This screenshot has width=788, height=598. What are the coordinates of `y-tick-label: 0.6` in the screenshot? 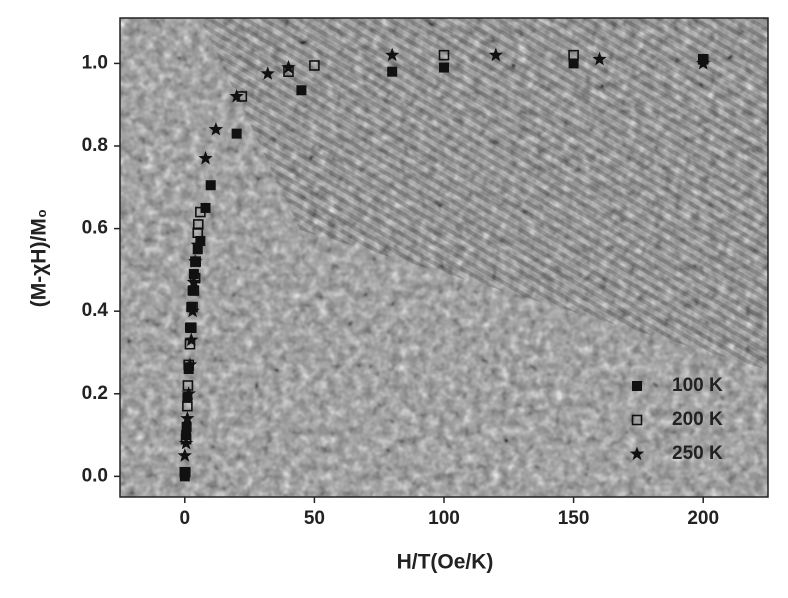 It's located at (95, 228).